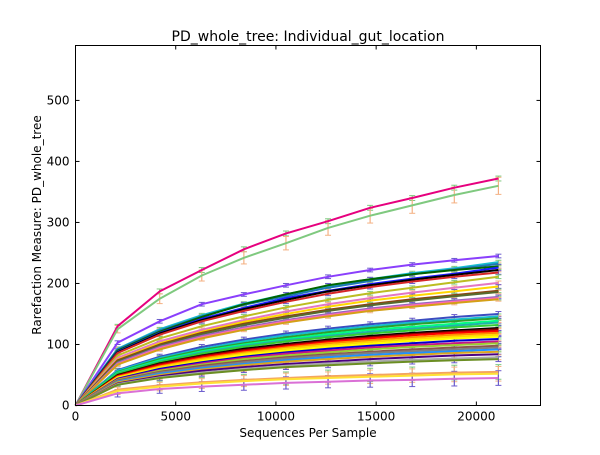  What do you see at coordinates (58, 222) in the screenshot?
I see `y-tick-label: 300` at bounding box center [58, 222].